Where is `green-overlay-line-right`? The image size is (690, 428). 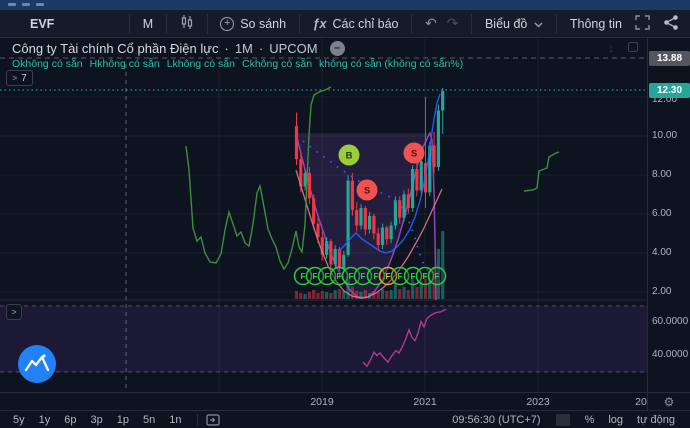 green-overlay-line-right is located at coordinates (541, 171).